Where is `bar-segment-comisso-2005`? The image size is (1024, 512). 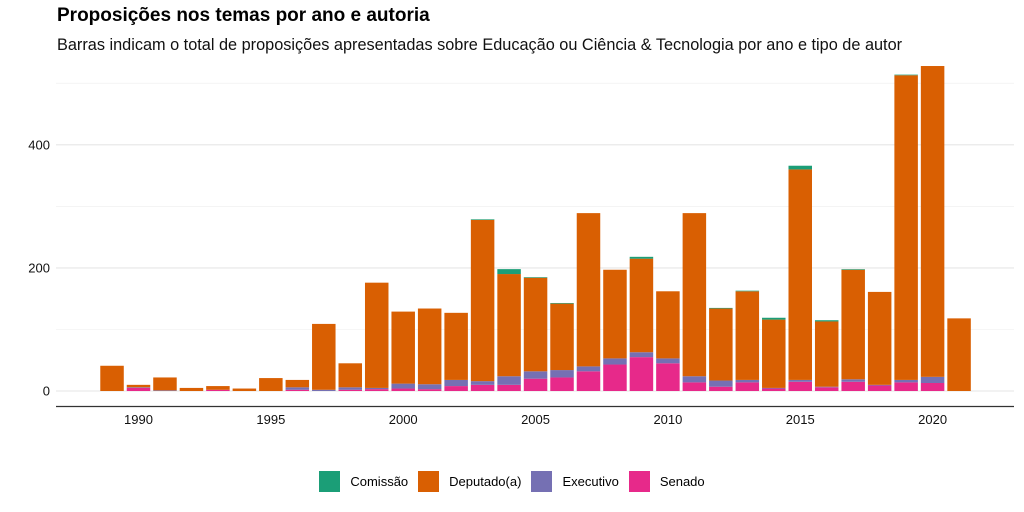 bar-segment-comisso-2005 is located at coordinates (535, 277).